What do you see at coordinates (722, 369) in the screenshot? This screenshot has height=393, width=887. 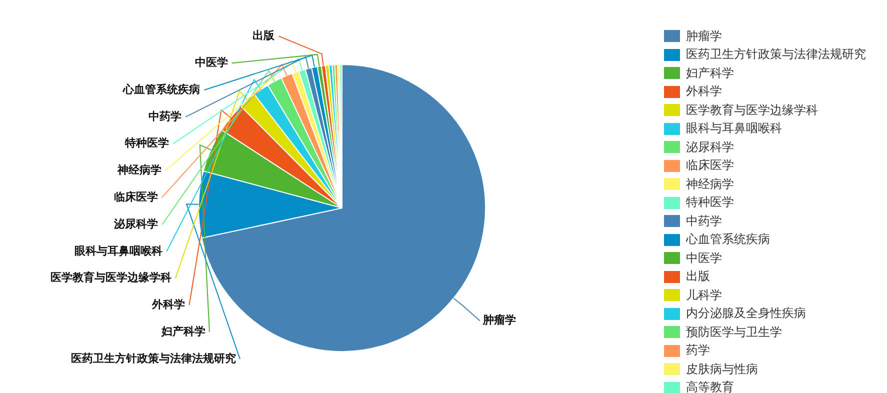 I see `legend-label: 皮肤病与性病` at bounding box center [722, 369].